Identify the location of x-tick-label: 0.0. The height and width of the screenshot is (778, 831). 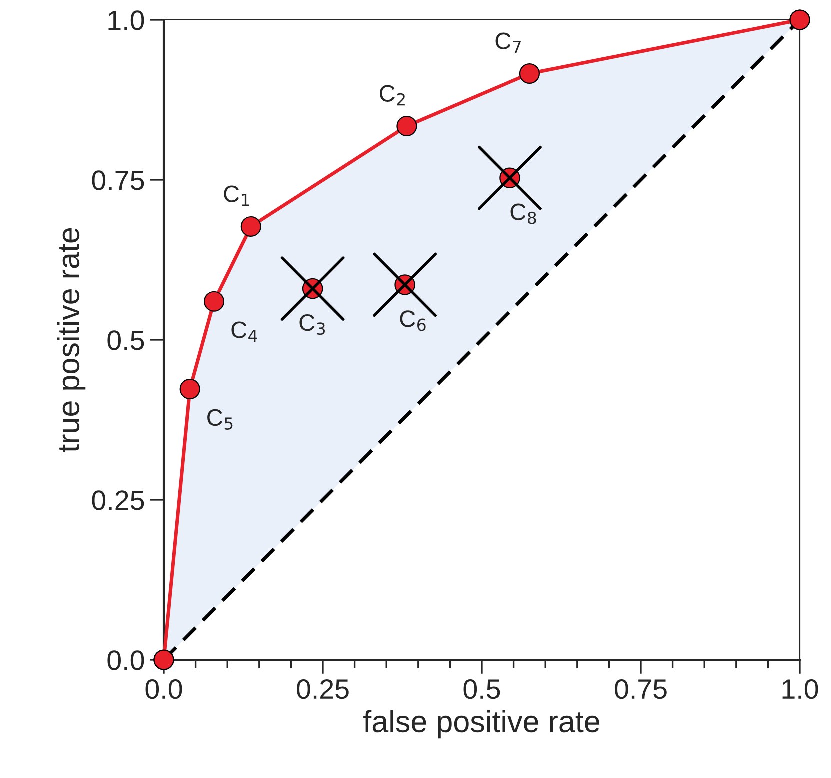
(164, 689).